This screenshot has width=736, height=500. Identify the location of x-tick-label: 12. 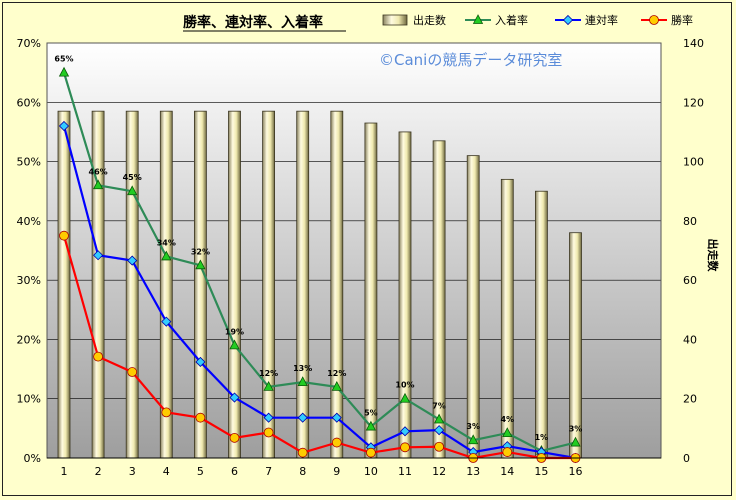
(439, 471).